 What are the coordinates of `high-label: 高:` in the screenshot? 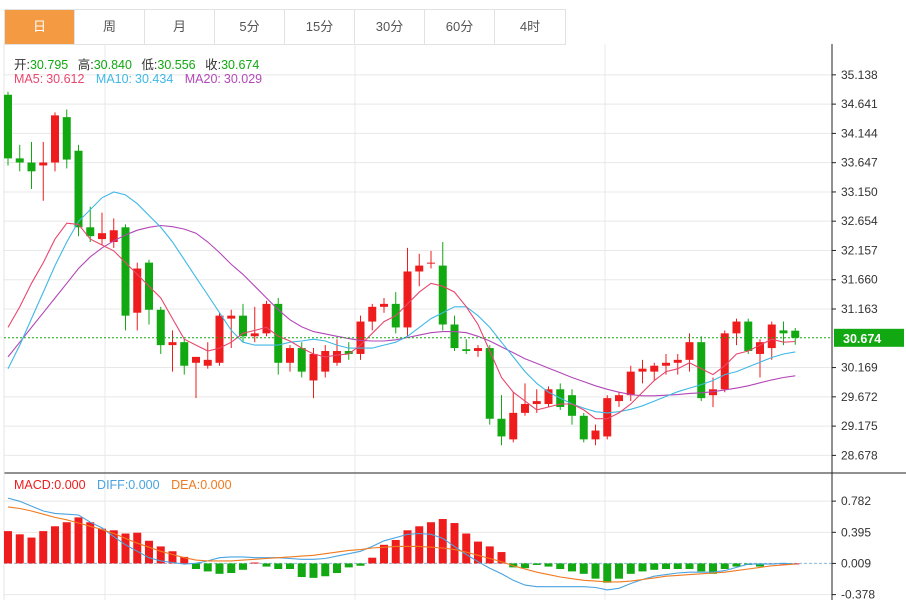 It's located at (85, 65).